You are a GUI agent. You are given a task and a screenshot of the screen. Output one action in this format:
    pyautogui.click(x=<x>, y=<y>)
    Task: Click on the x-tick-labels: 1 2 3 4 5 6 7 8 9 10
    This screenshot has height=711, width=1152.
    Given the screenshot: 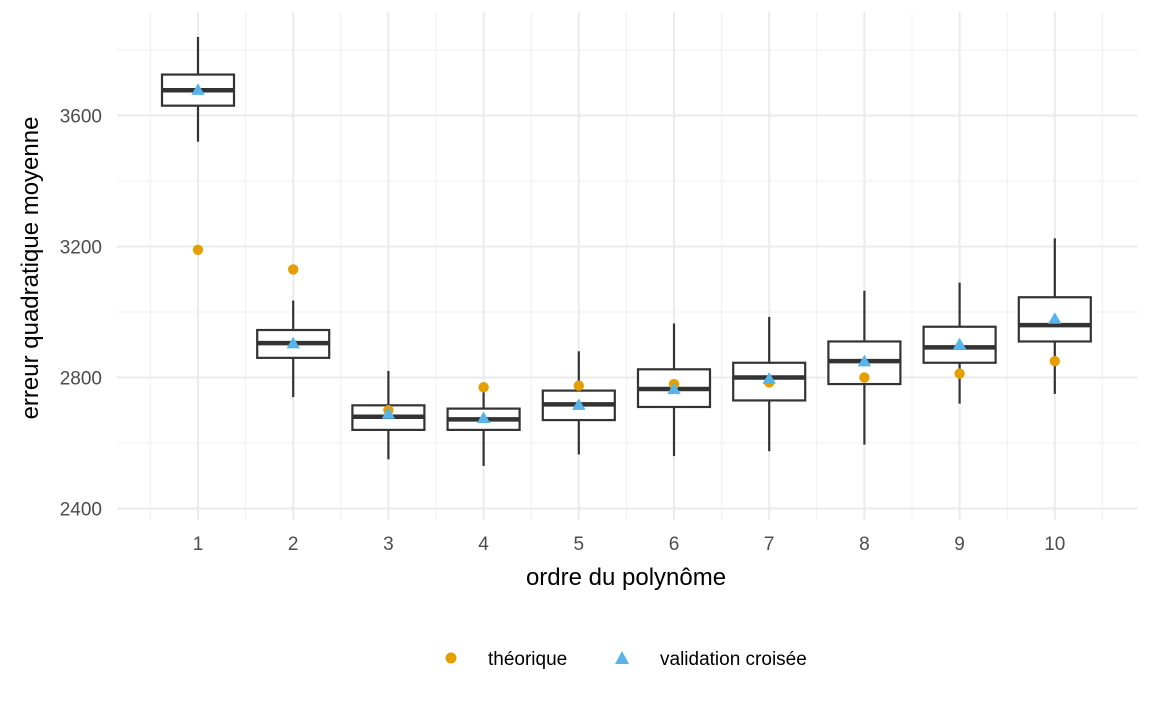 What is the action you would take?
    pyautogui.click(x=629, y=544)
    